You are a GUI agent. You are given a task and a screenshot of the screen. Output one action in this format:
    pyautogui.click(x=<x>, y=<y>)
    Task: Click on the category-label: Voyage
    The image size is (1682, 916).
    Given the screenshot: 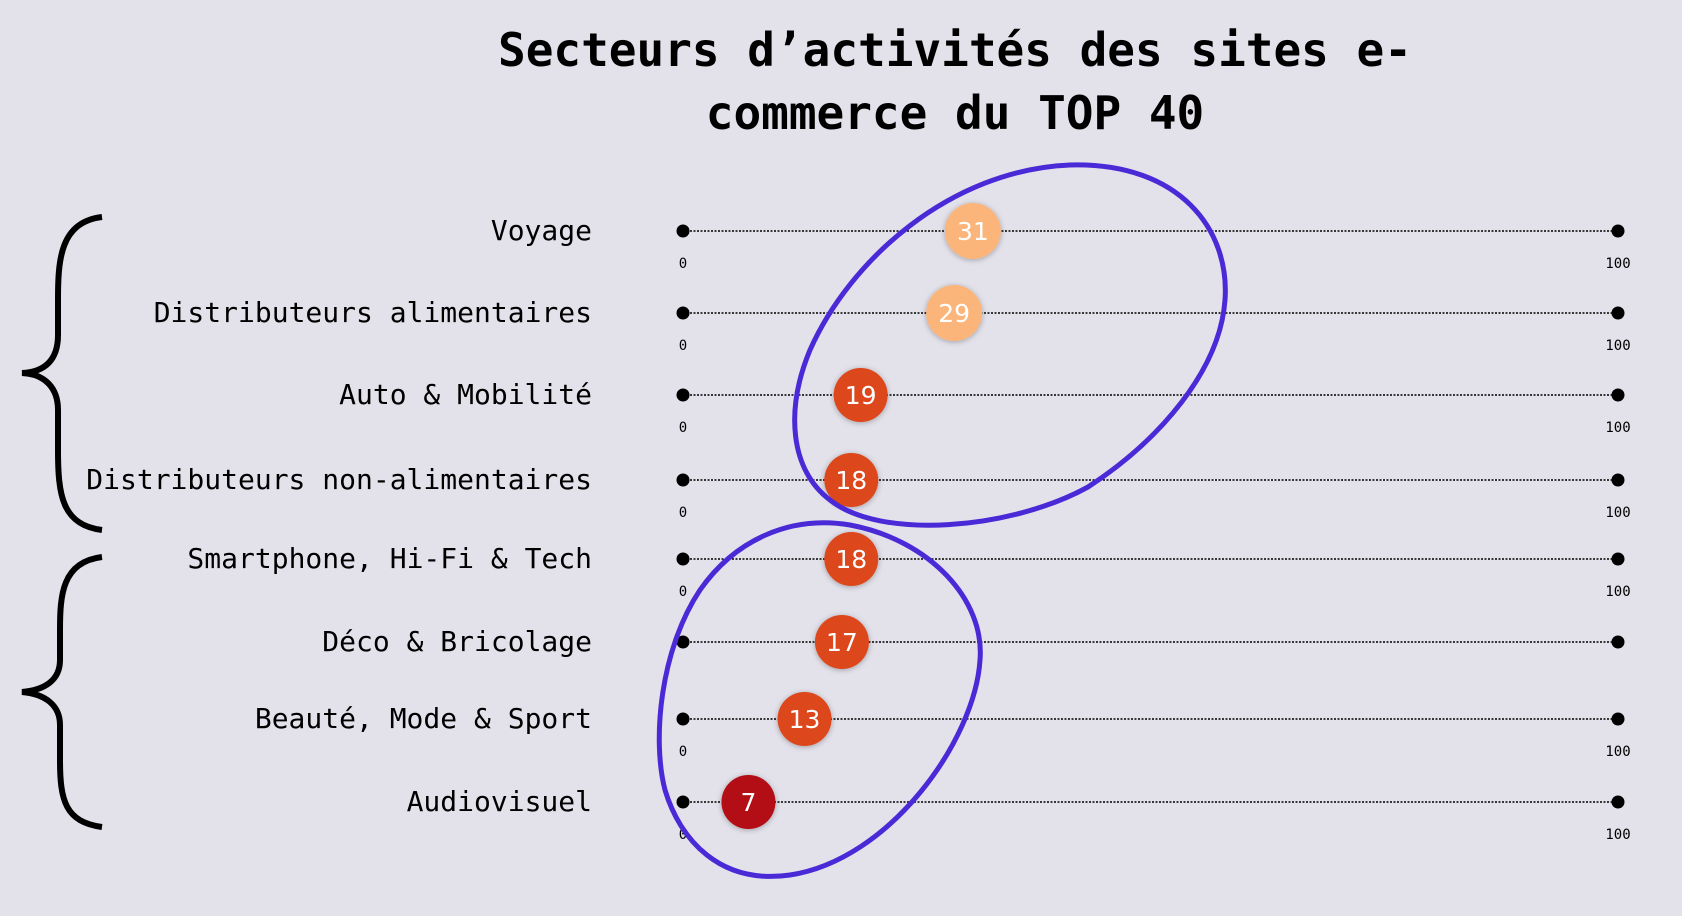 What is the action you would take?
    pyautogui.click(x=541, y=230)
    